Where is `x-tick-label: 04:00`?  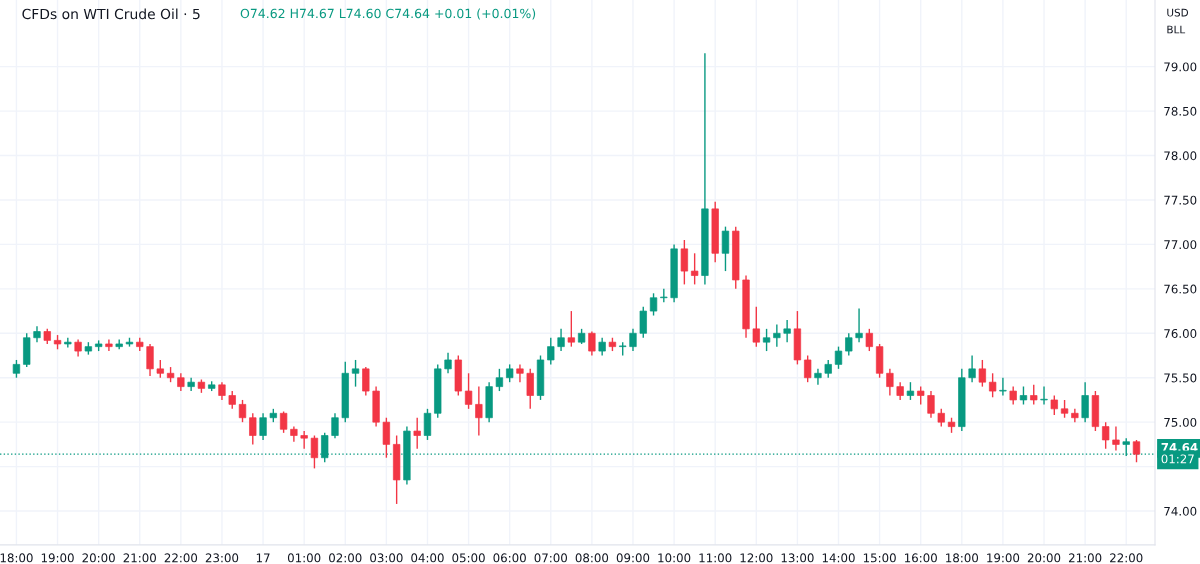
x-tick-label: 04:00 is located at coordinates (427, 558).